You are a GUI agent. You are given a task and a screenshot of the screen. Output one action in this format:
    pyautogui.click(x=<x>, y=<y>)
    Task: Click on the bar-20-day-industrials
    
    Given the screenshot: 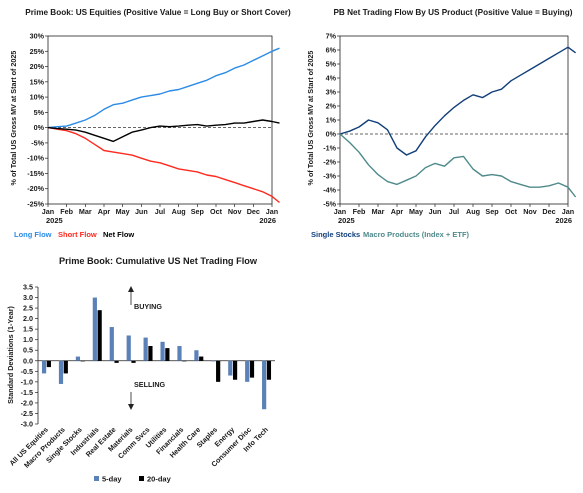 What is the action you would take?
    pyautogui.click(x=99, y=335)
    